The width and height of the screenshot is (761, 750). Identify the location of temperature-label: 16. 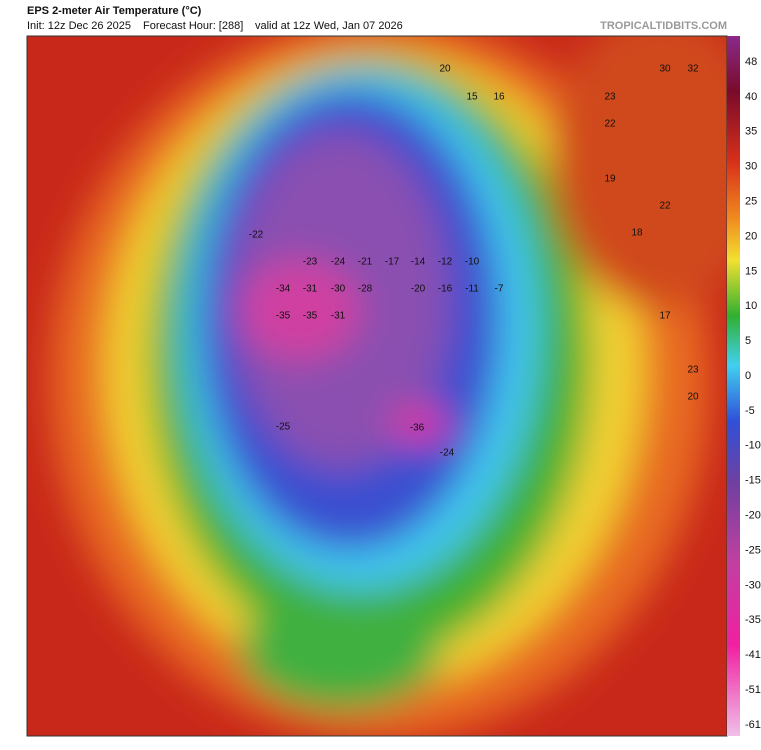
(499, 97).